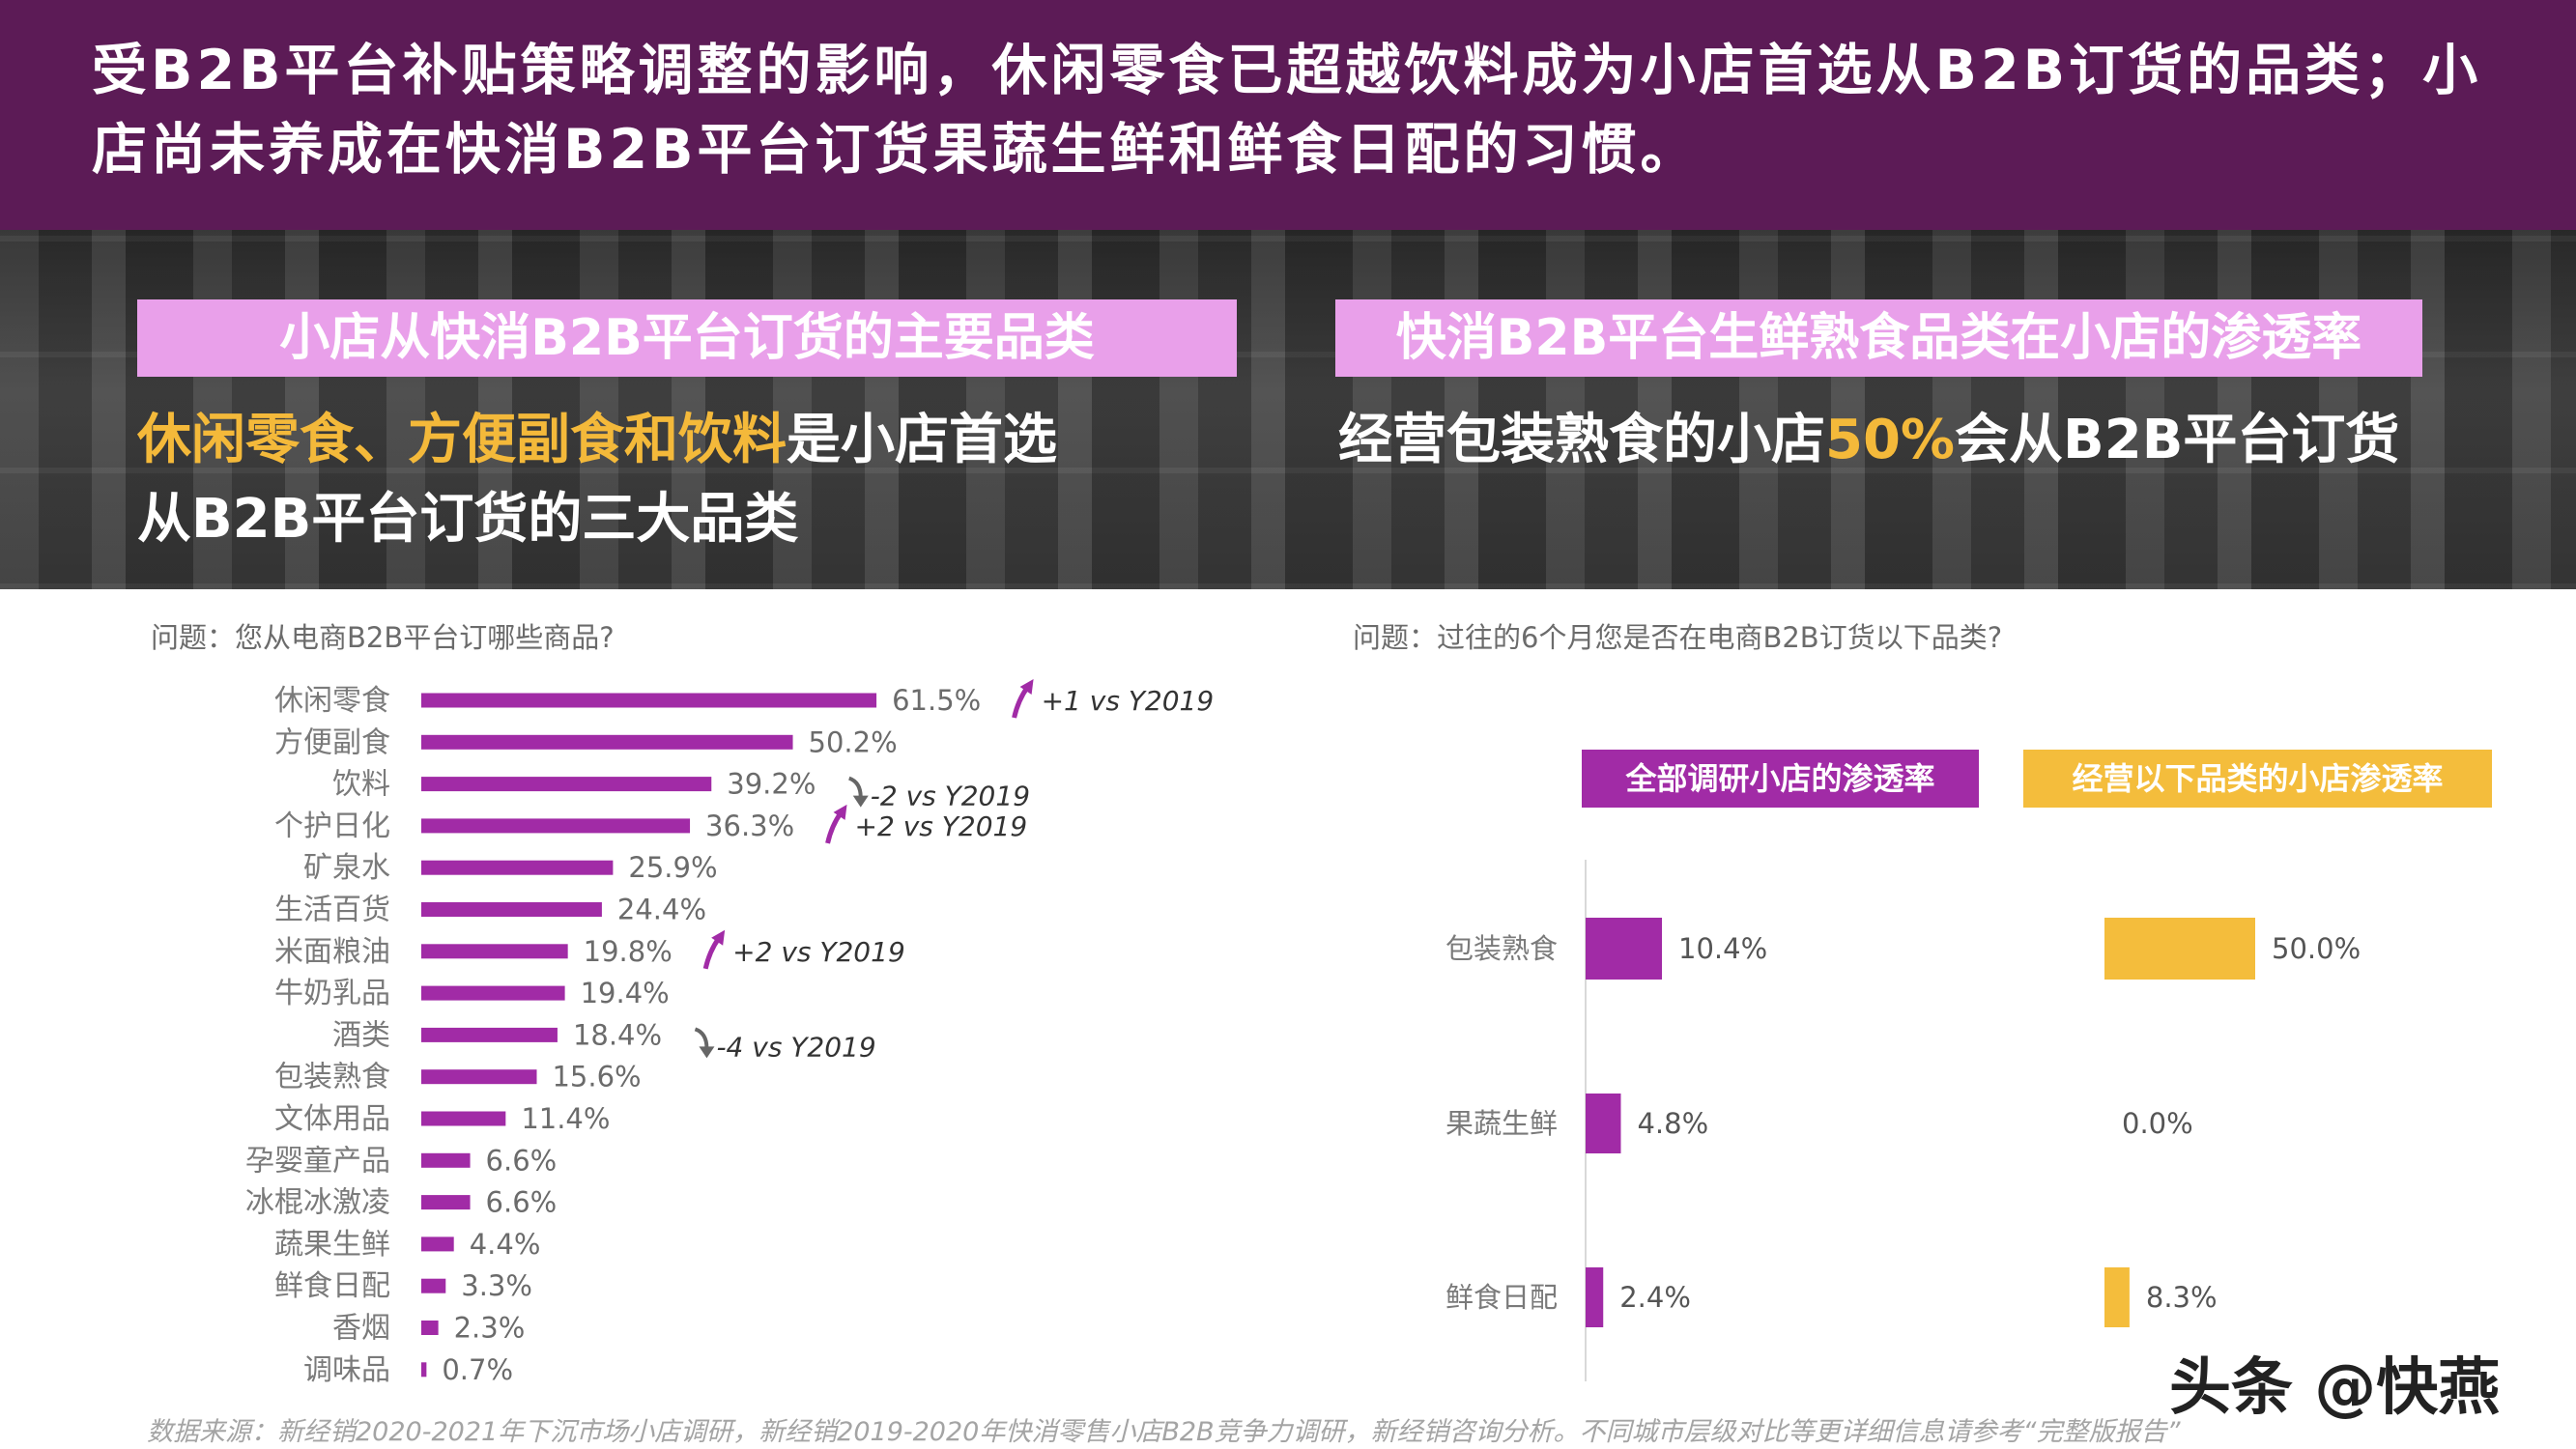 The image size is (2576, 1449). I want to click on left-question: 问题：您从电商B2B平台订哪些商品?, so click(383, 637).